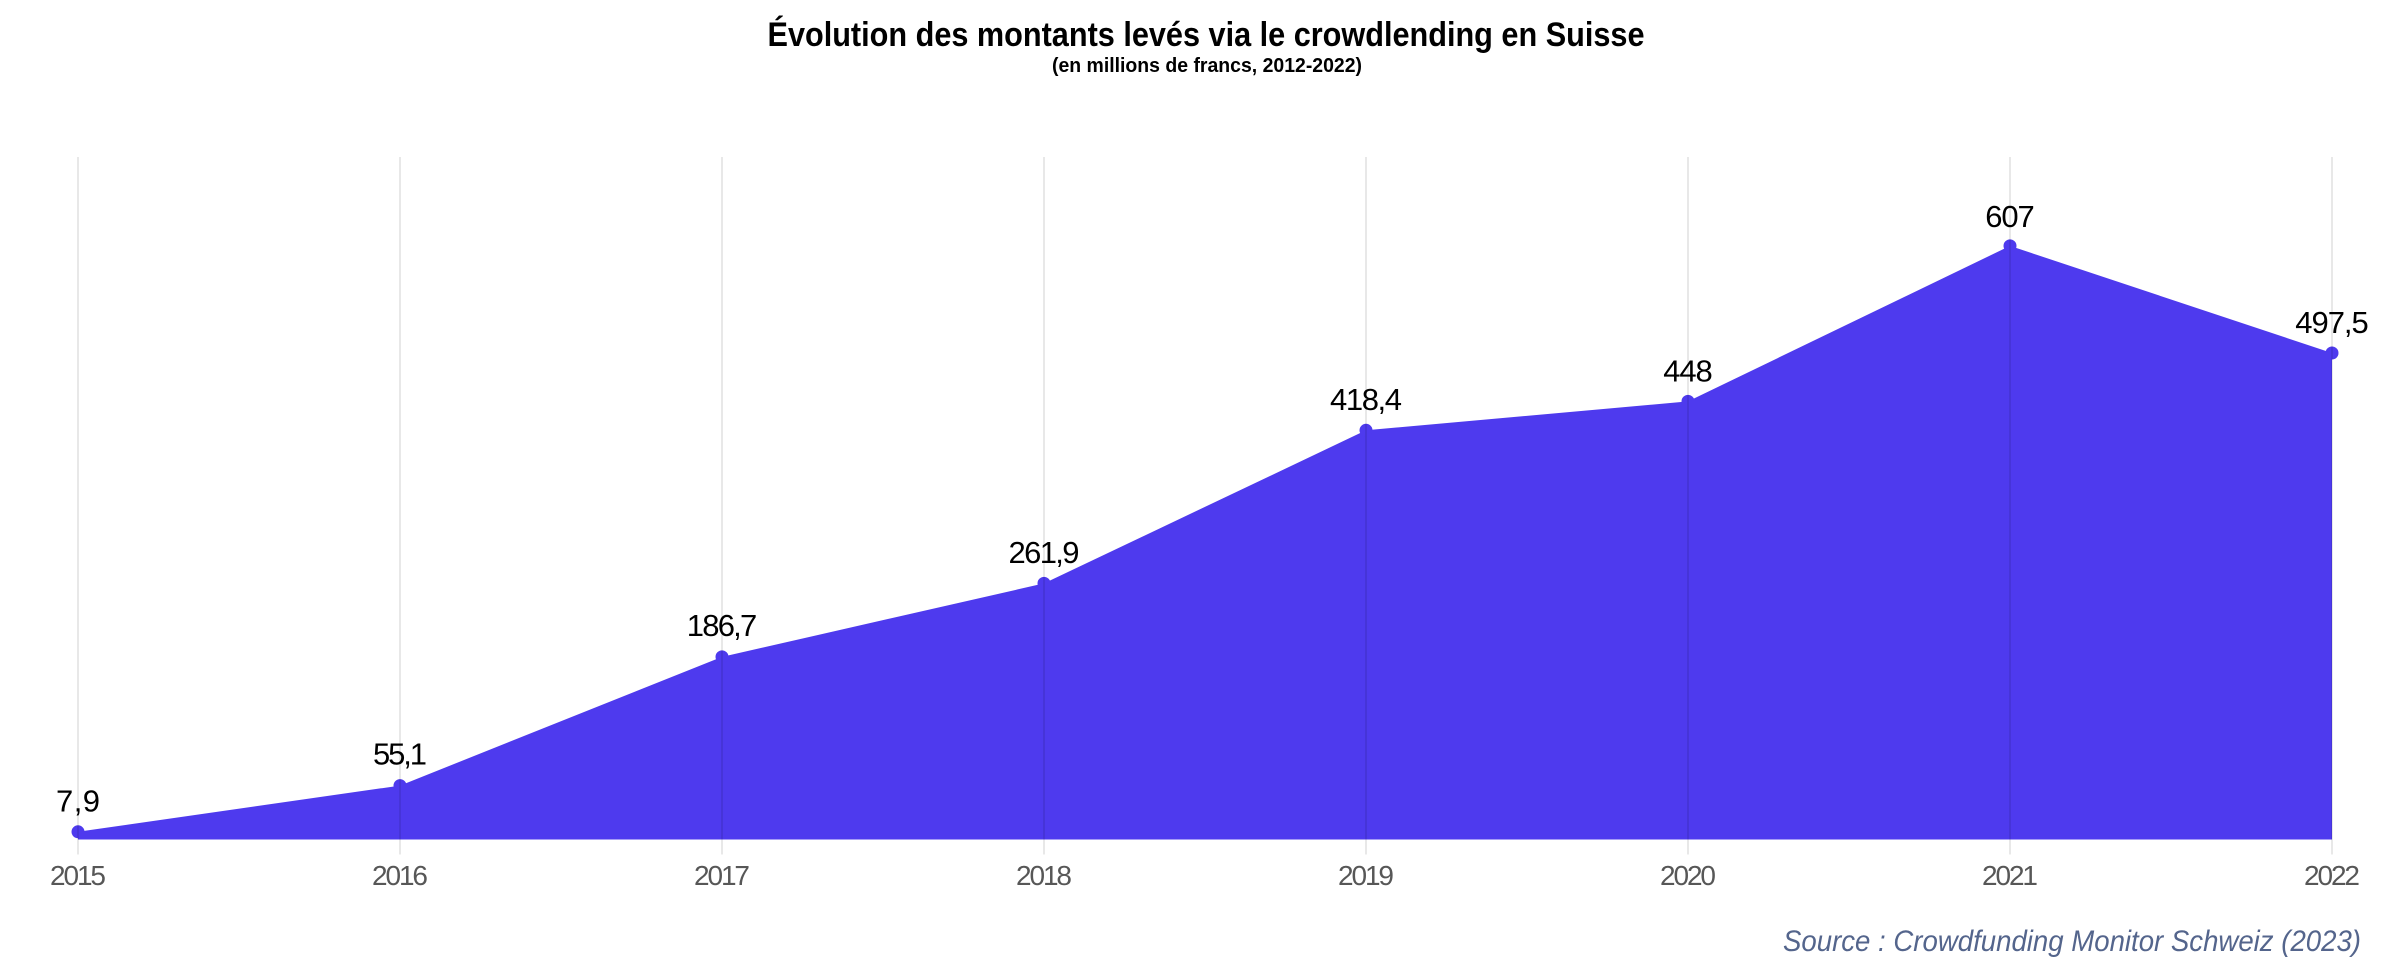  What do you see at coordinates (1688, 875) in the screenshot?
I see `svg-text: 2020` at bounding box center [1688, 875].